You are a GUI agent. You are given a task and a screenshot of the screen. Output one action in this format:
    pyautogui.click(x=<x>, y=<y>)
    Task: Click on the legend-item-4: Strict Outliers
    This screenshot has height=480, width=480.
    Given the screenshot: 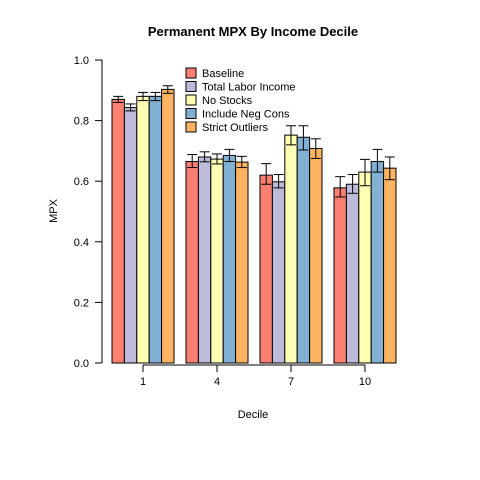 What is the action you would take?
    pyautogui.click(x=227, y=127)
    